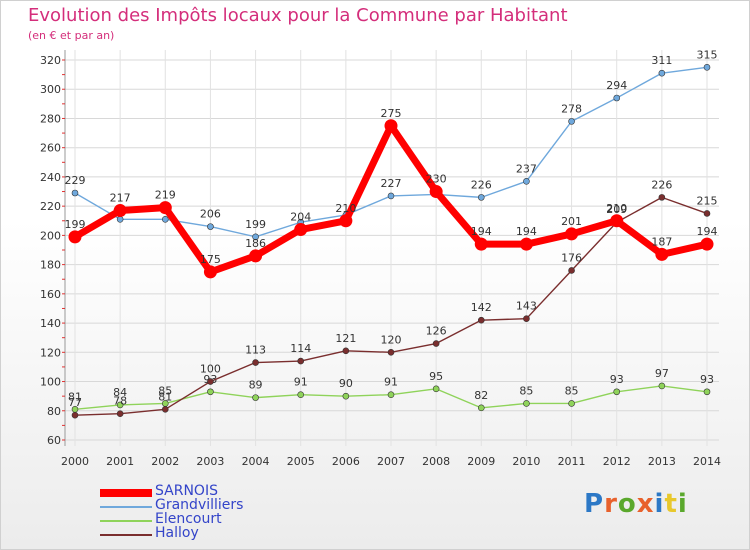 This screenshot has width=750, height=550. Describe the element at coordinates (230, 491) in the screenshot. I see `legend-item-sarnois: SARNOIS` at that location.